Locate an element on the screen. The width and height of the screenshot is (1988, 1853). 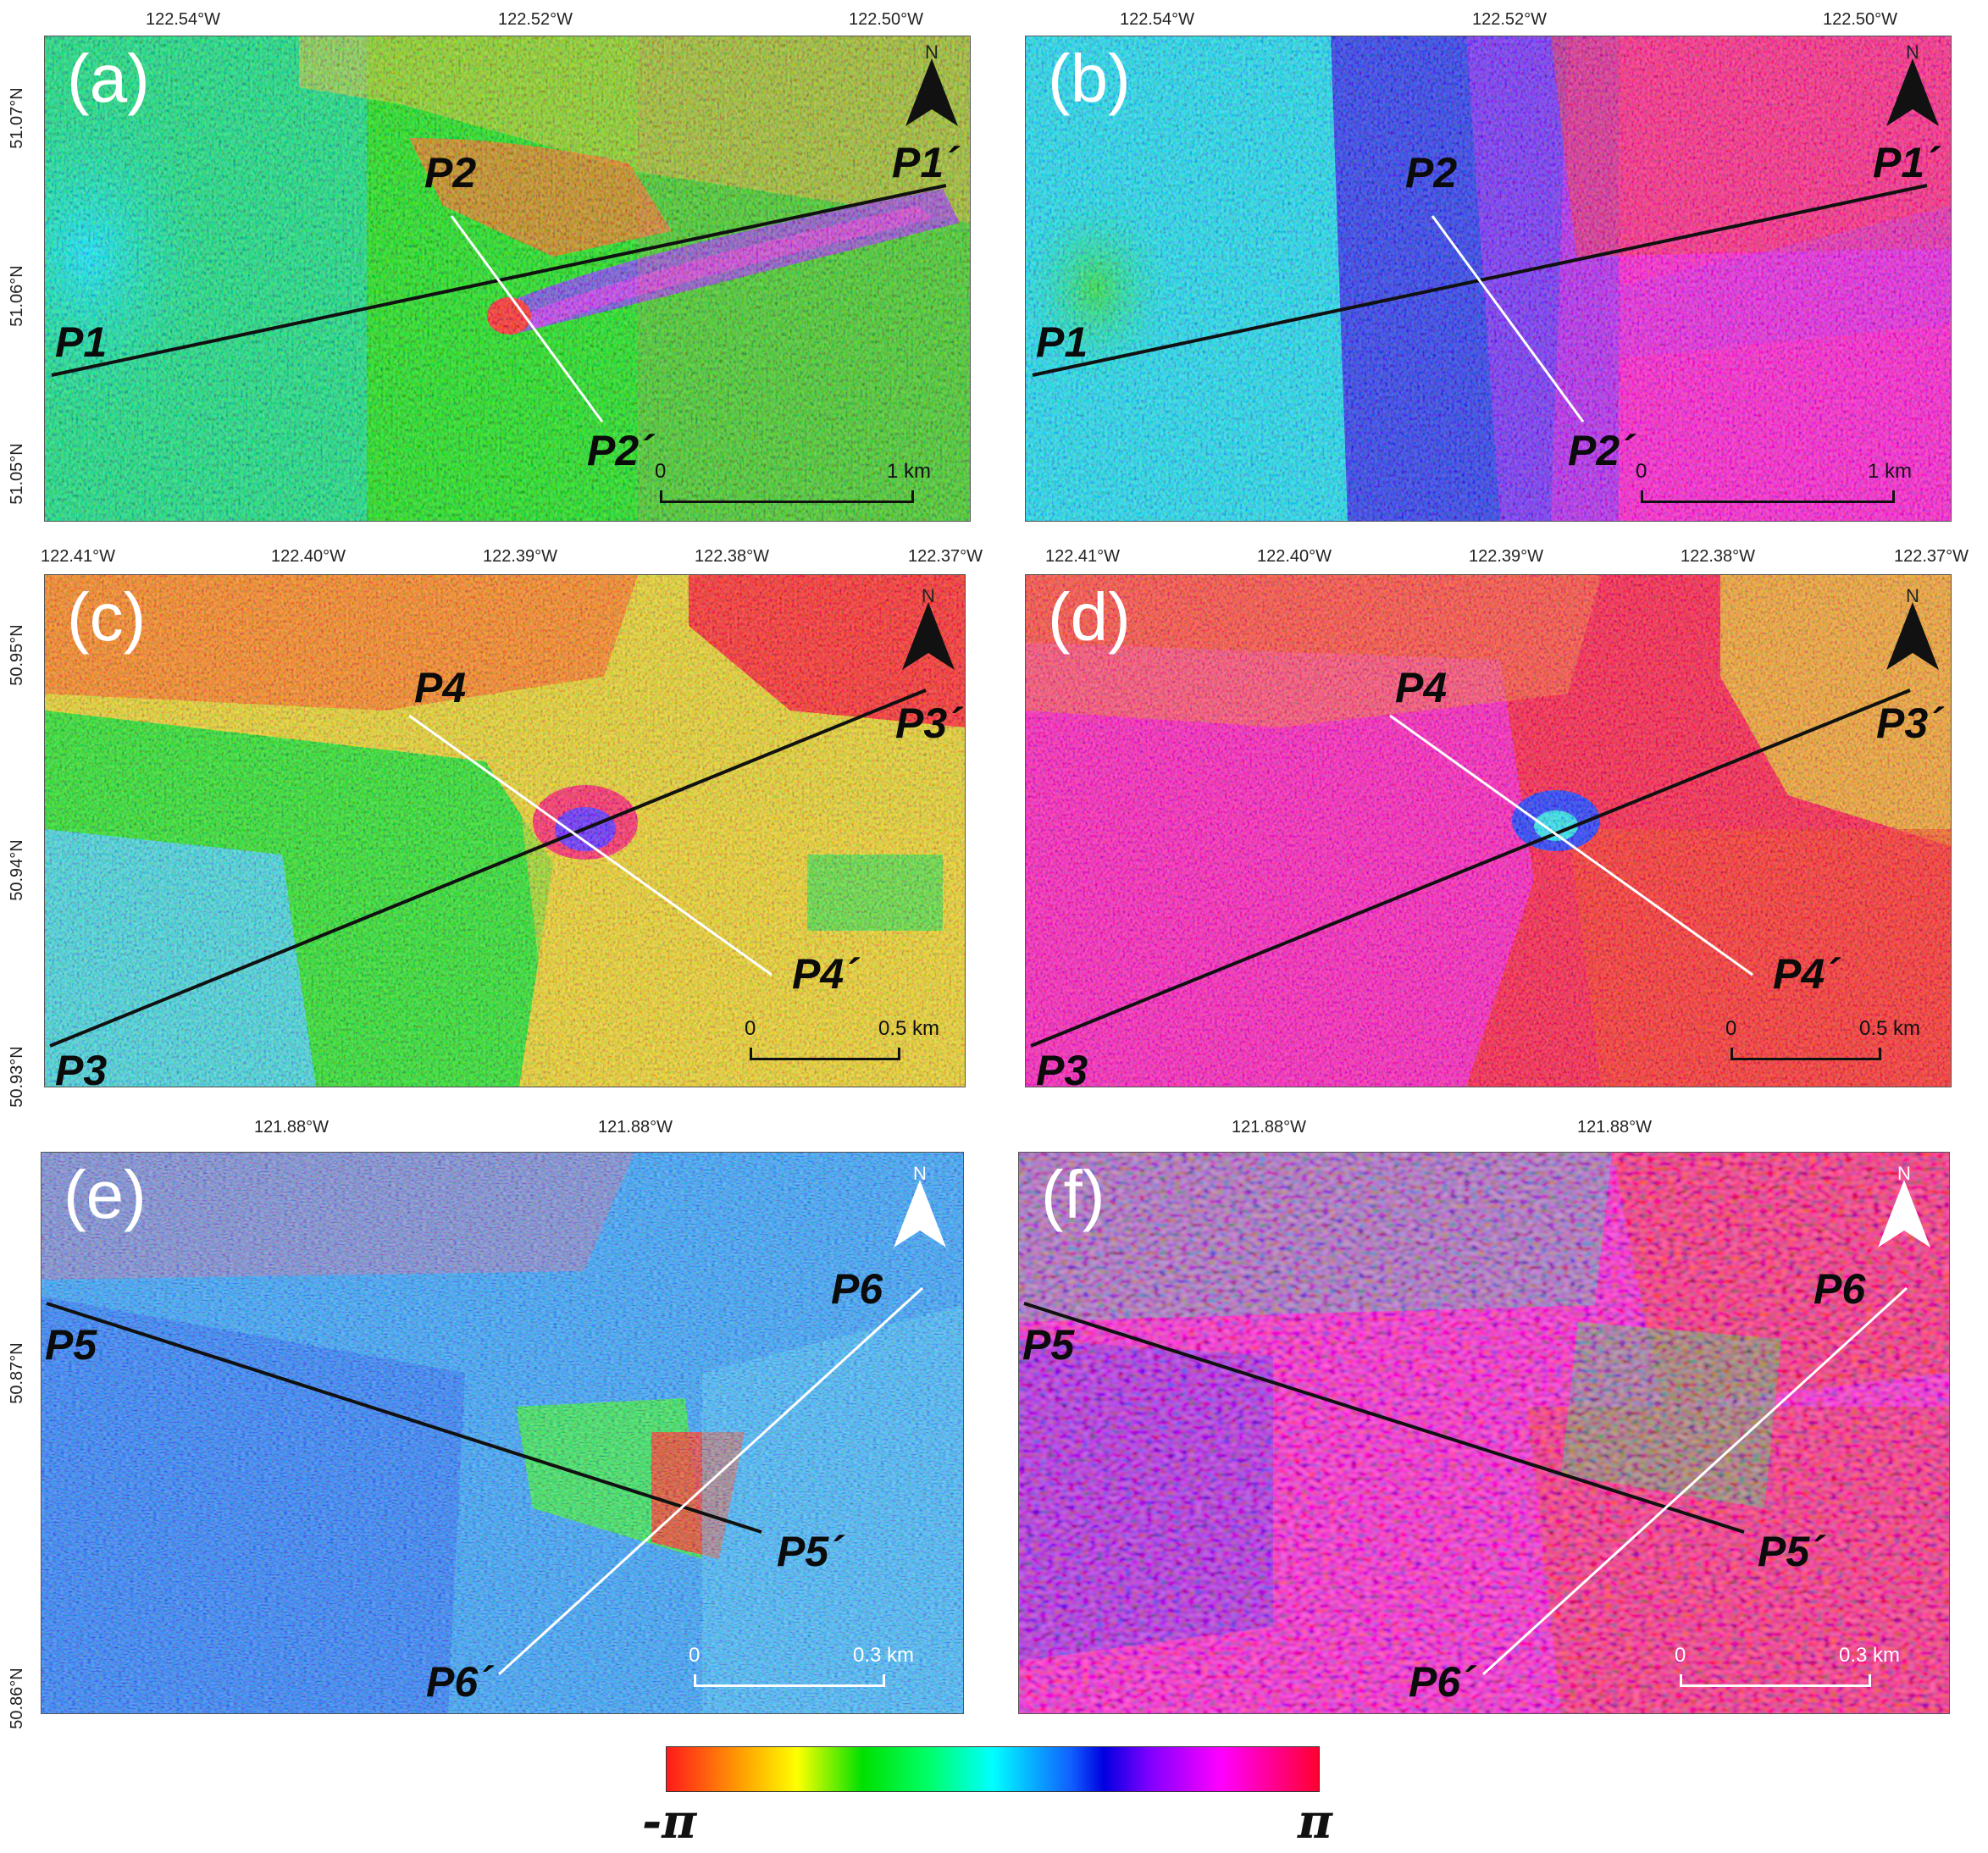
panel-label: (f) is located at coordinates (1073, 1194).